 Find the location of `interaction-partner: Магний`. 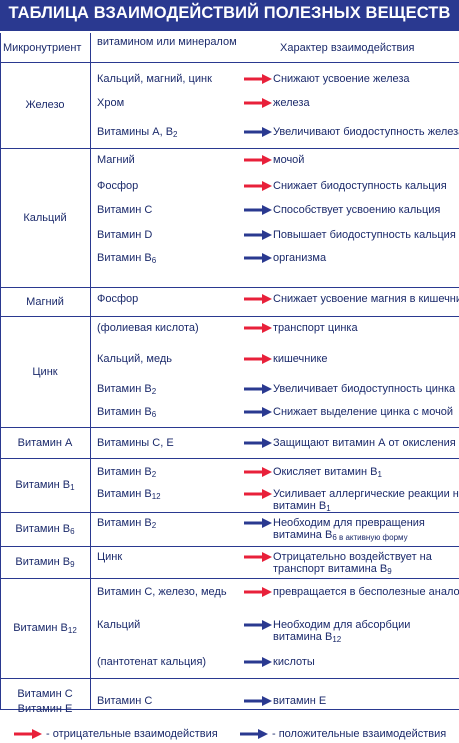

interaction-partner: Магний is located at coordinates (116, 160).